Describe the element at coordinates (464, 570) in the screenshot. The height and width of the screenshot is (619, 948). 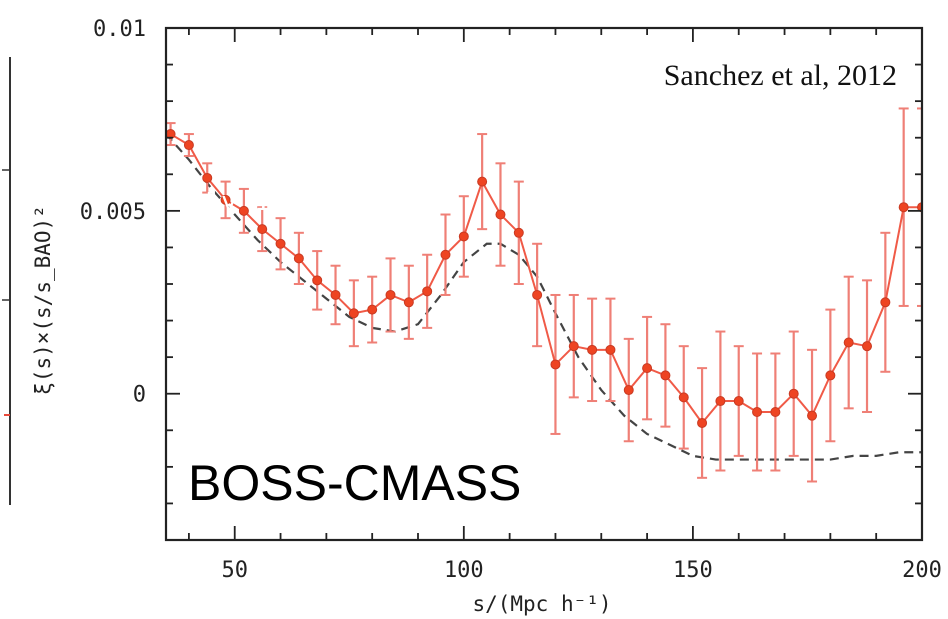
I see `x-tick-label: 100` at that location.